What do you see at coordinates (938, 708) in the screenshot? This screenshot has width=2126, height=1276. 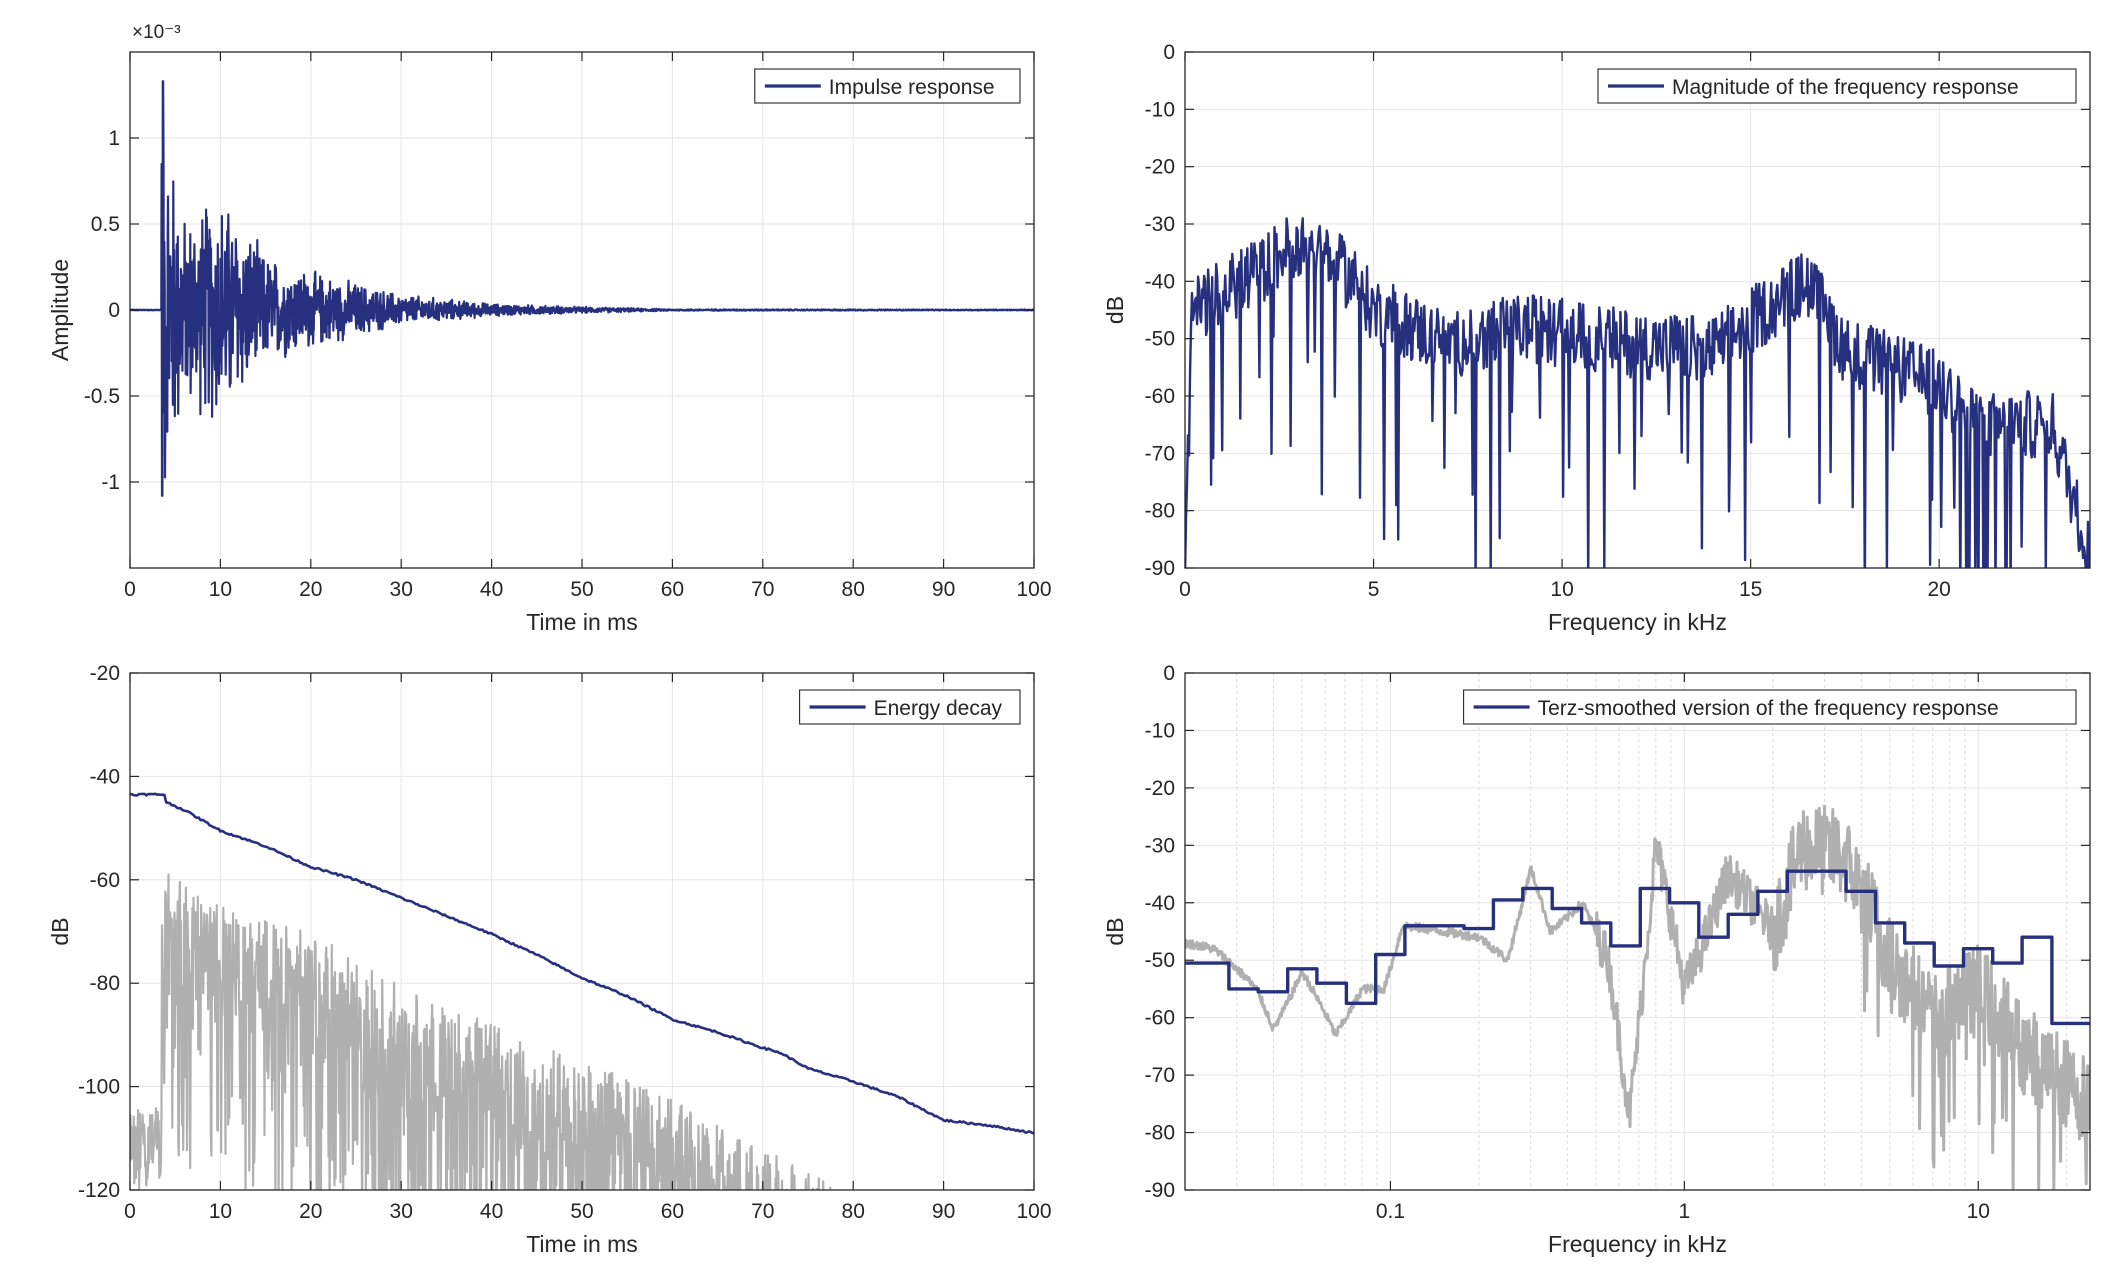 I see `legend-label: Energy decay` at bounding box center [938, 708].